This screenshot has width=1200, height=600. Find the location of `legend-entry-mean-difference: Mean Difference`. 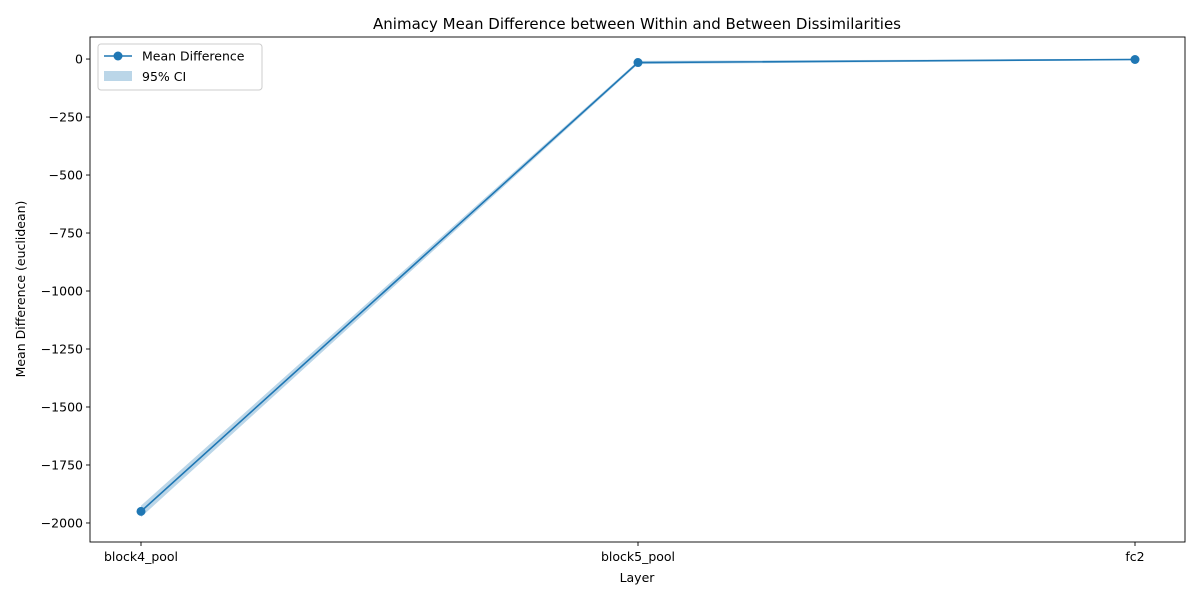

legend-entry-mean-difference: Mean Difference is located at coordinates (193, 56).